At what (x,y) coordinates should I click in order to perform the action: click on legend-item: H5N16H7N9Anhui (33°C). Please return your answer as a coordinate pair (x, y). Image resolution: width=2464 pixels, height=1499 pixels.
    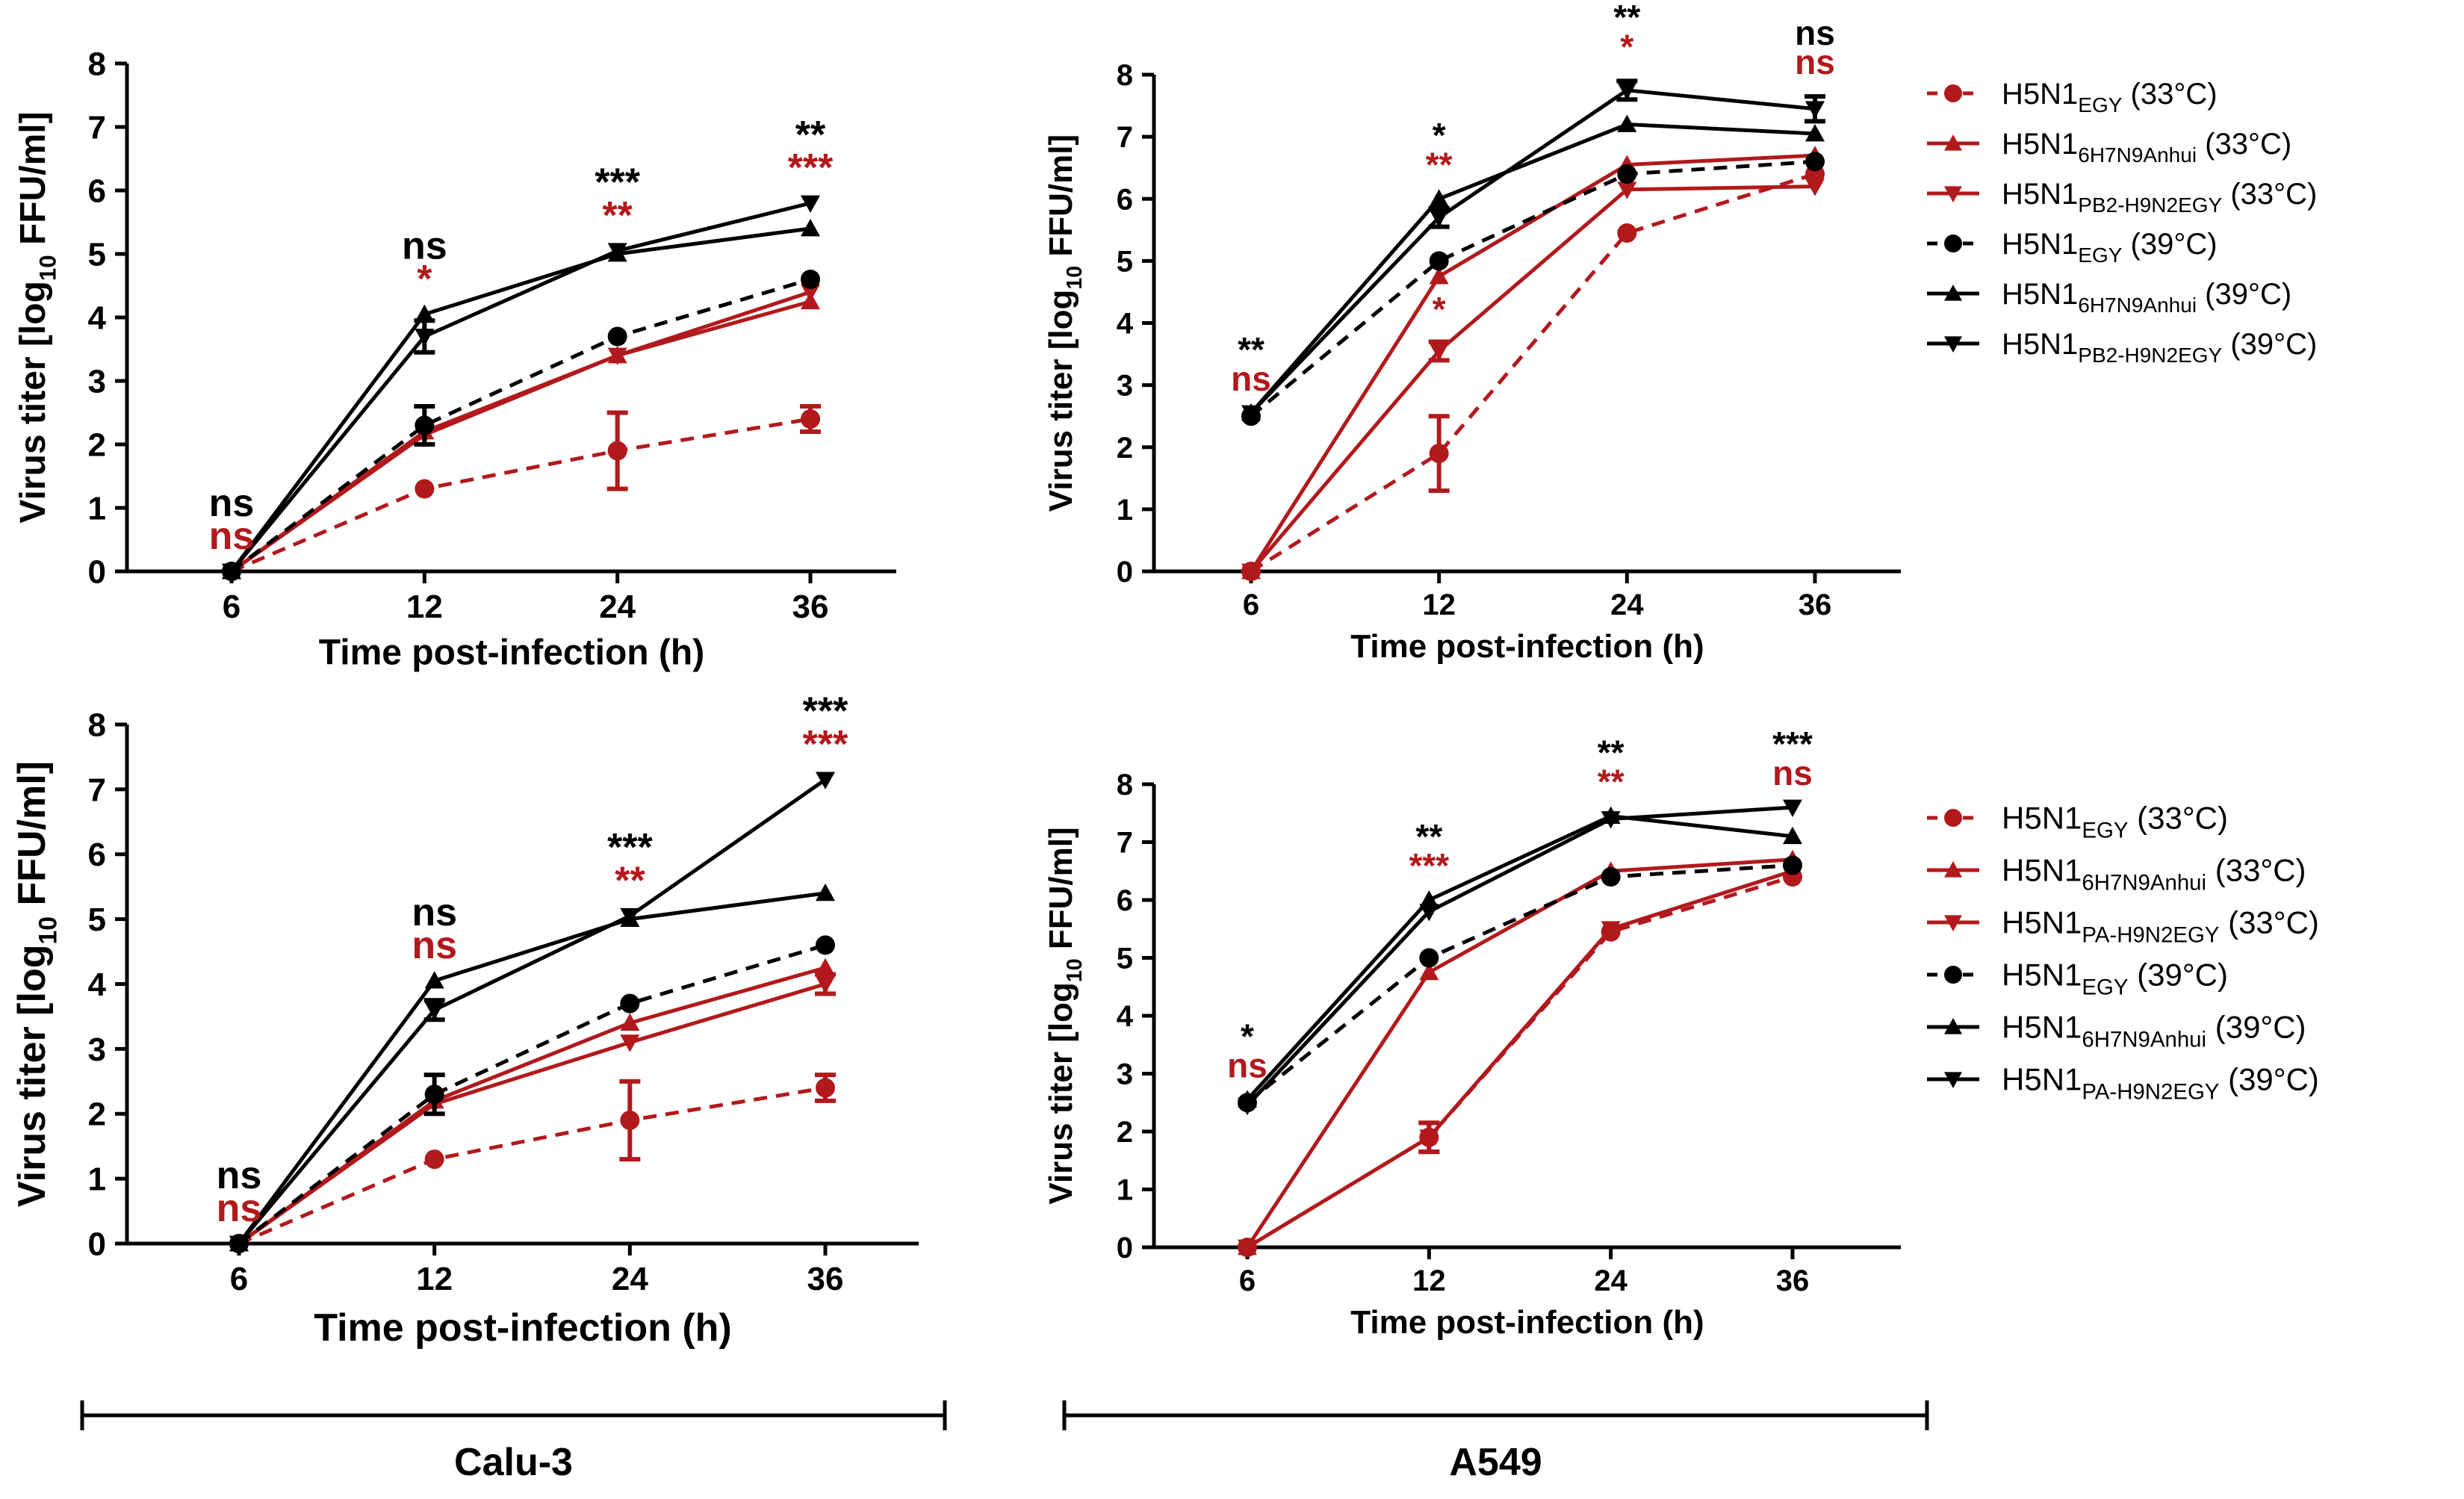
    Looking at the image, I should click on (2116, 874).